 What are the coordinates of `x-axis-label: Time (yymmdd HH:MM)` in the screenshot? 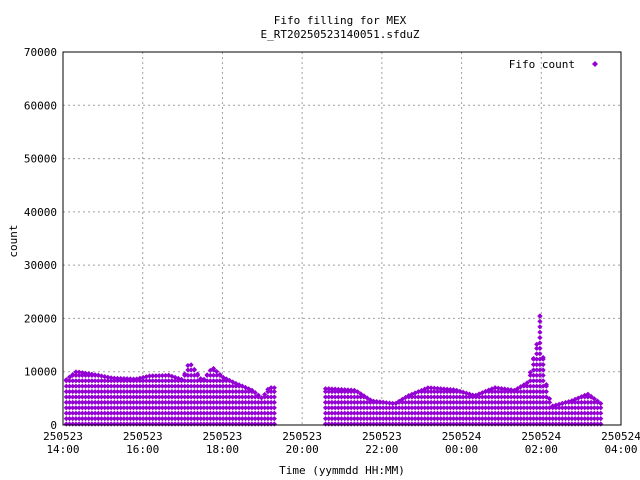 It's located at (342, 470).